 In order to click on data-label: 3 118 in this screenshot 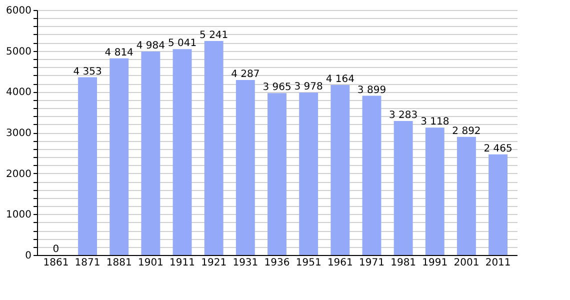, I will do `click(435, 122)`.